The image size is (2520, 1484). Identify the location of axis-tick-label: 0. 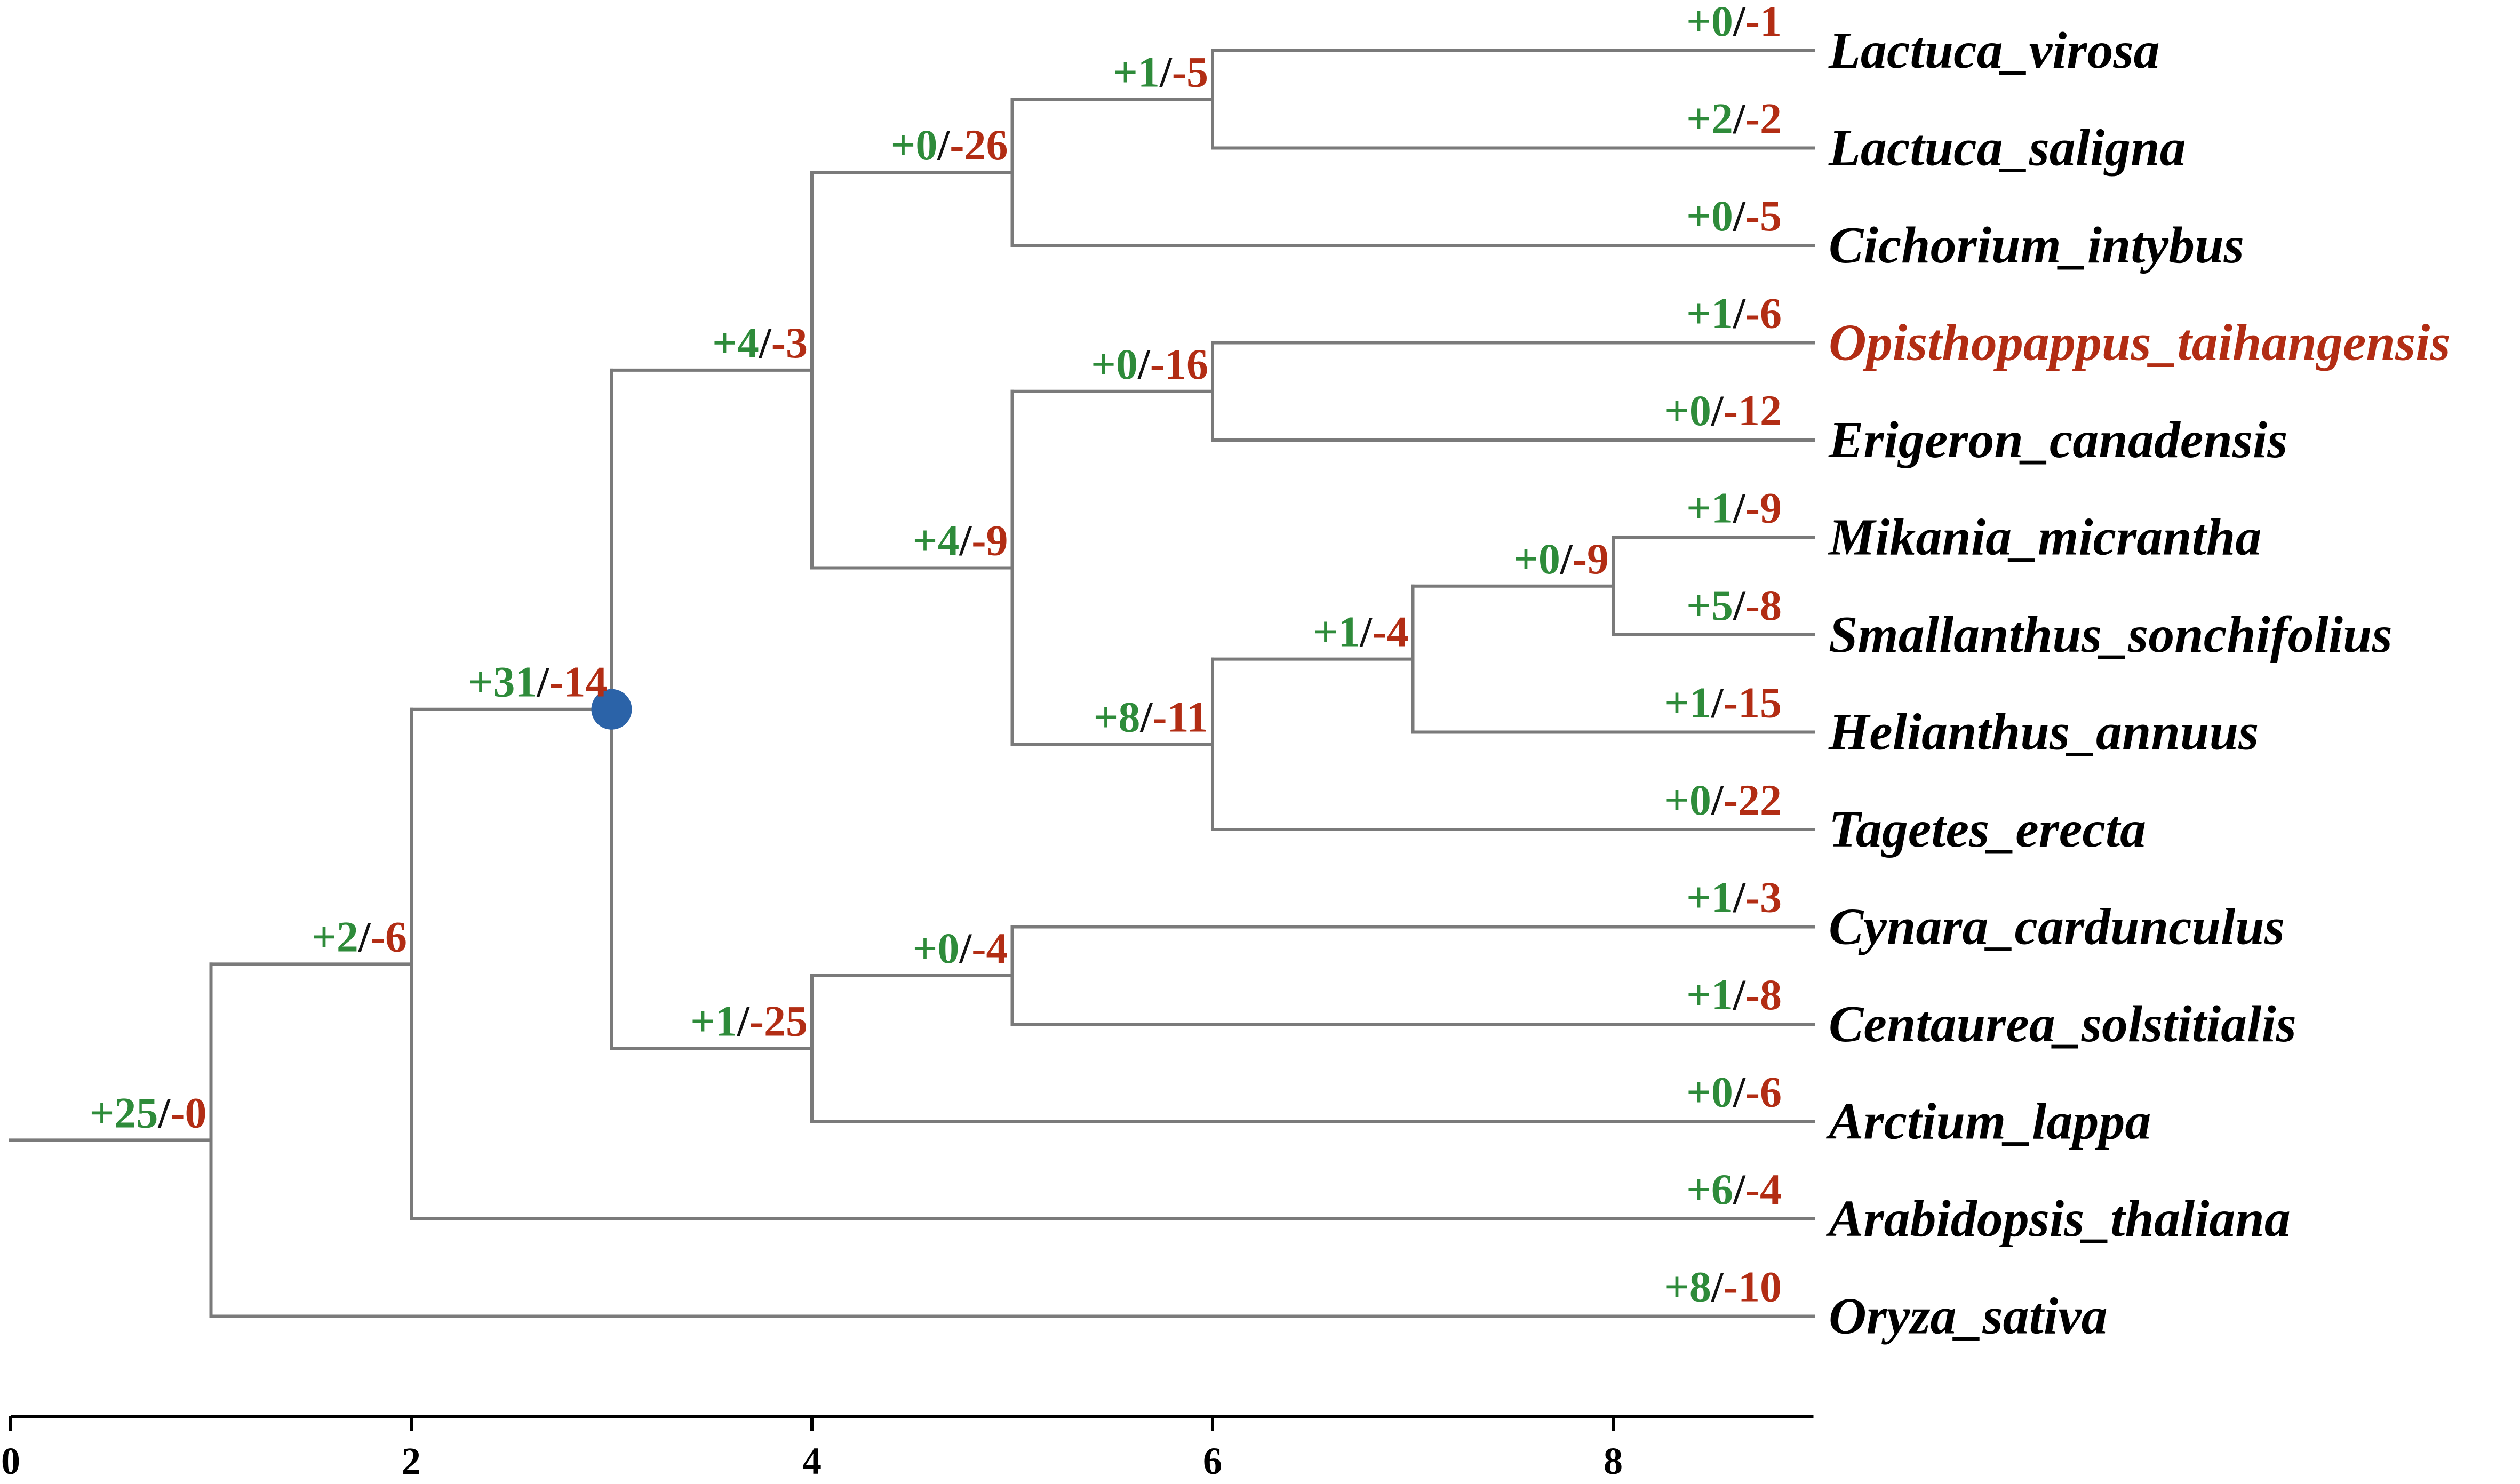
(10, 1461).